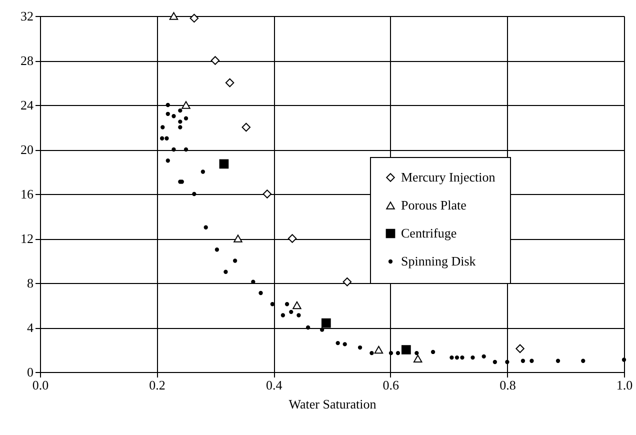  I want to click on x-tick-label: 0.0, so click(40, 385).